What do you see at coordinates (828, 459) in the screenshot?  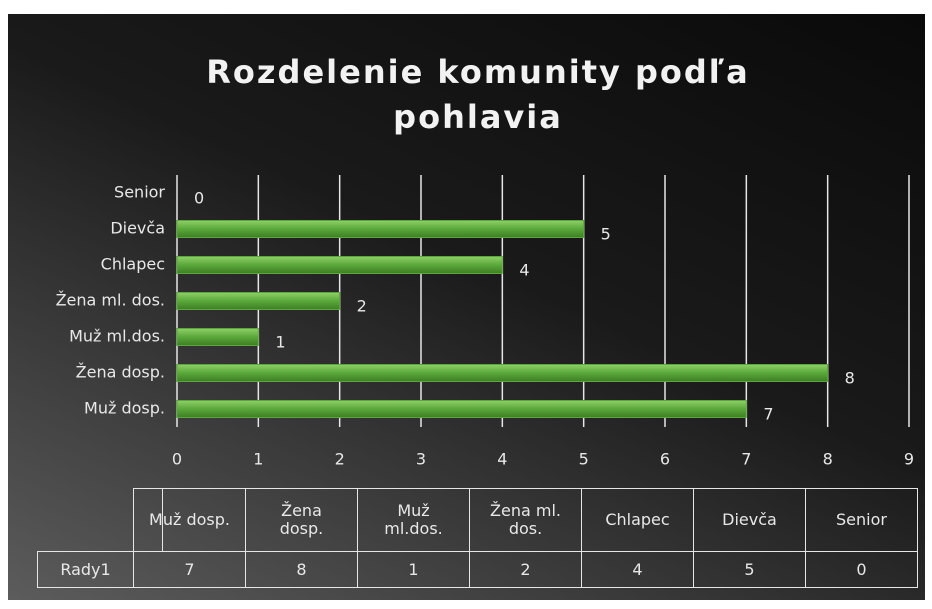 I see `x-tick-label: 8` at bounding box center [828, 459].